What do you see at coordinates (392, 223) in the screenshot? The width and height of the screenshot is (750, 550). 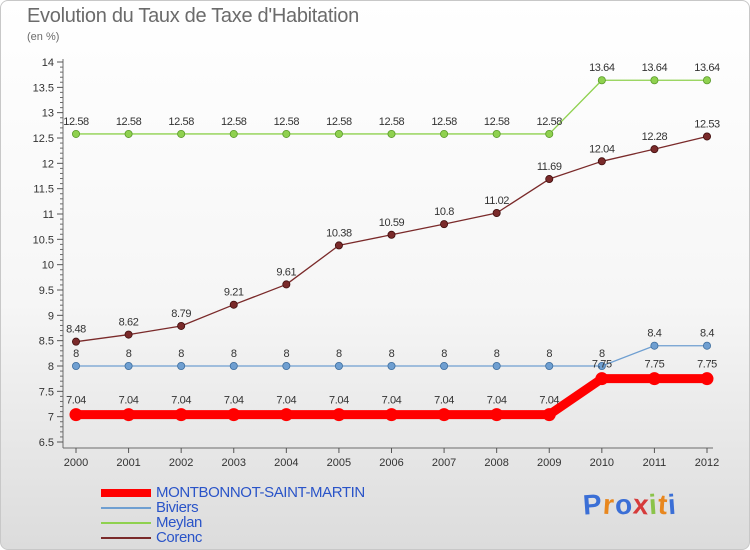 I see `data-label: 10.59` at bounding box center [392, 223].